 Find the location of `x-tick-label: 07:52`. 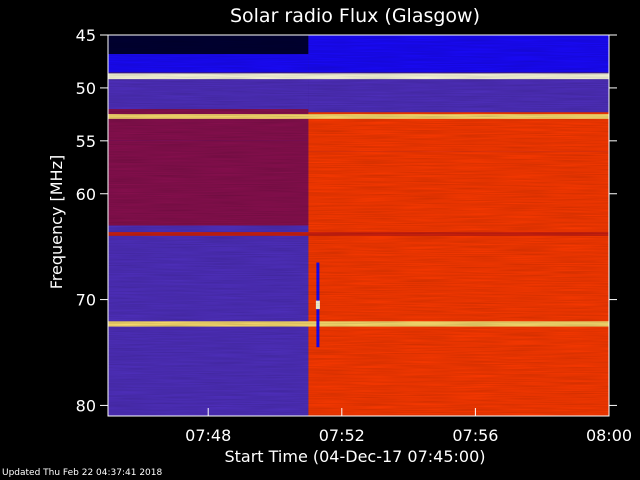

x-tick-label: 07:52 is located at coordinates (342, 435).